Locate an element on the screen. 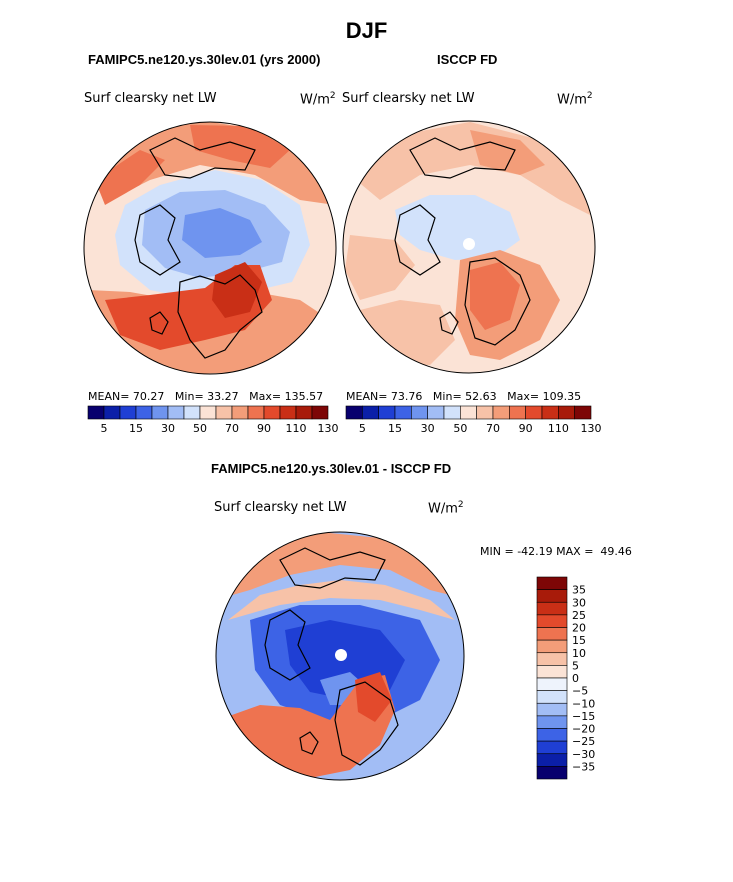 This screenshot has width=733, height=882. map1-coast-eurasia is located at coordinates (220, 316).